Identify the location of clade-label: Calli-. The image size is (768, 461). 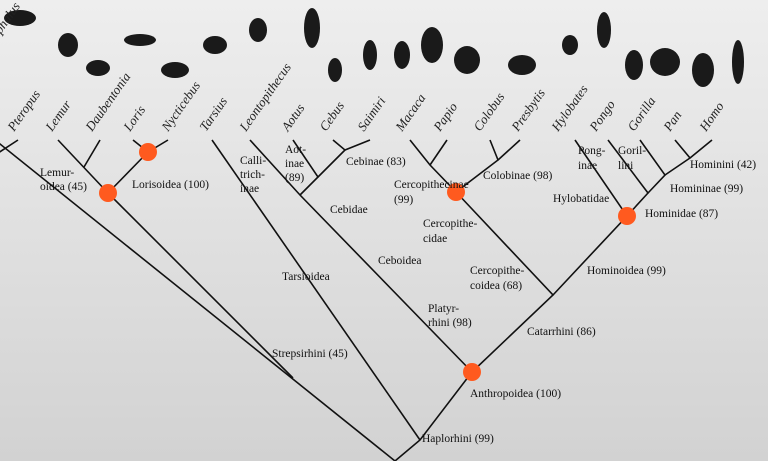
(253, 161).